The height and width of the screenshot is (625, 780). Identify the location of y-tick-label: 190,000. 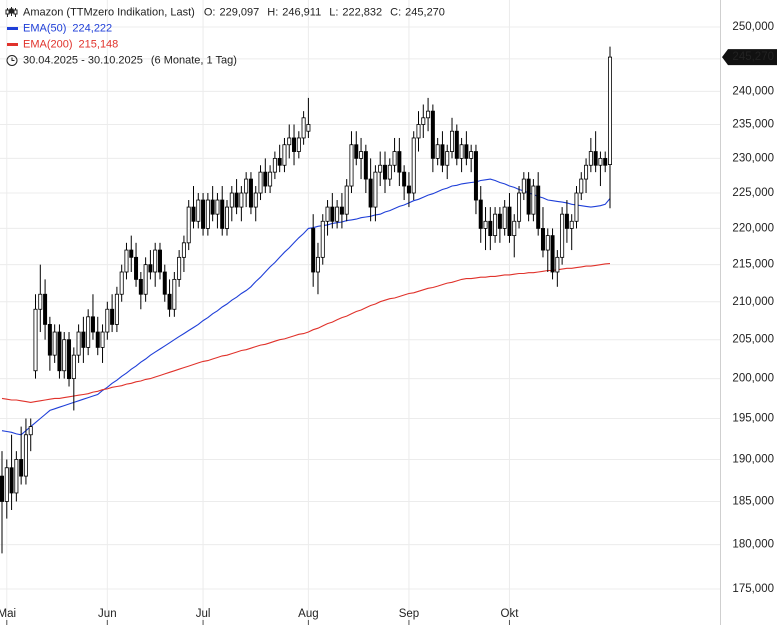
(753, 459).